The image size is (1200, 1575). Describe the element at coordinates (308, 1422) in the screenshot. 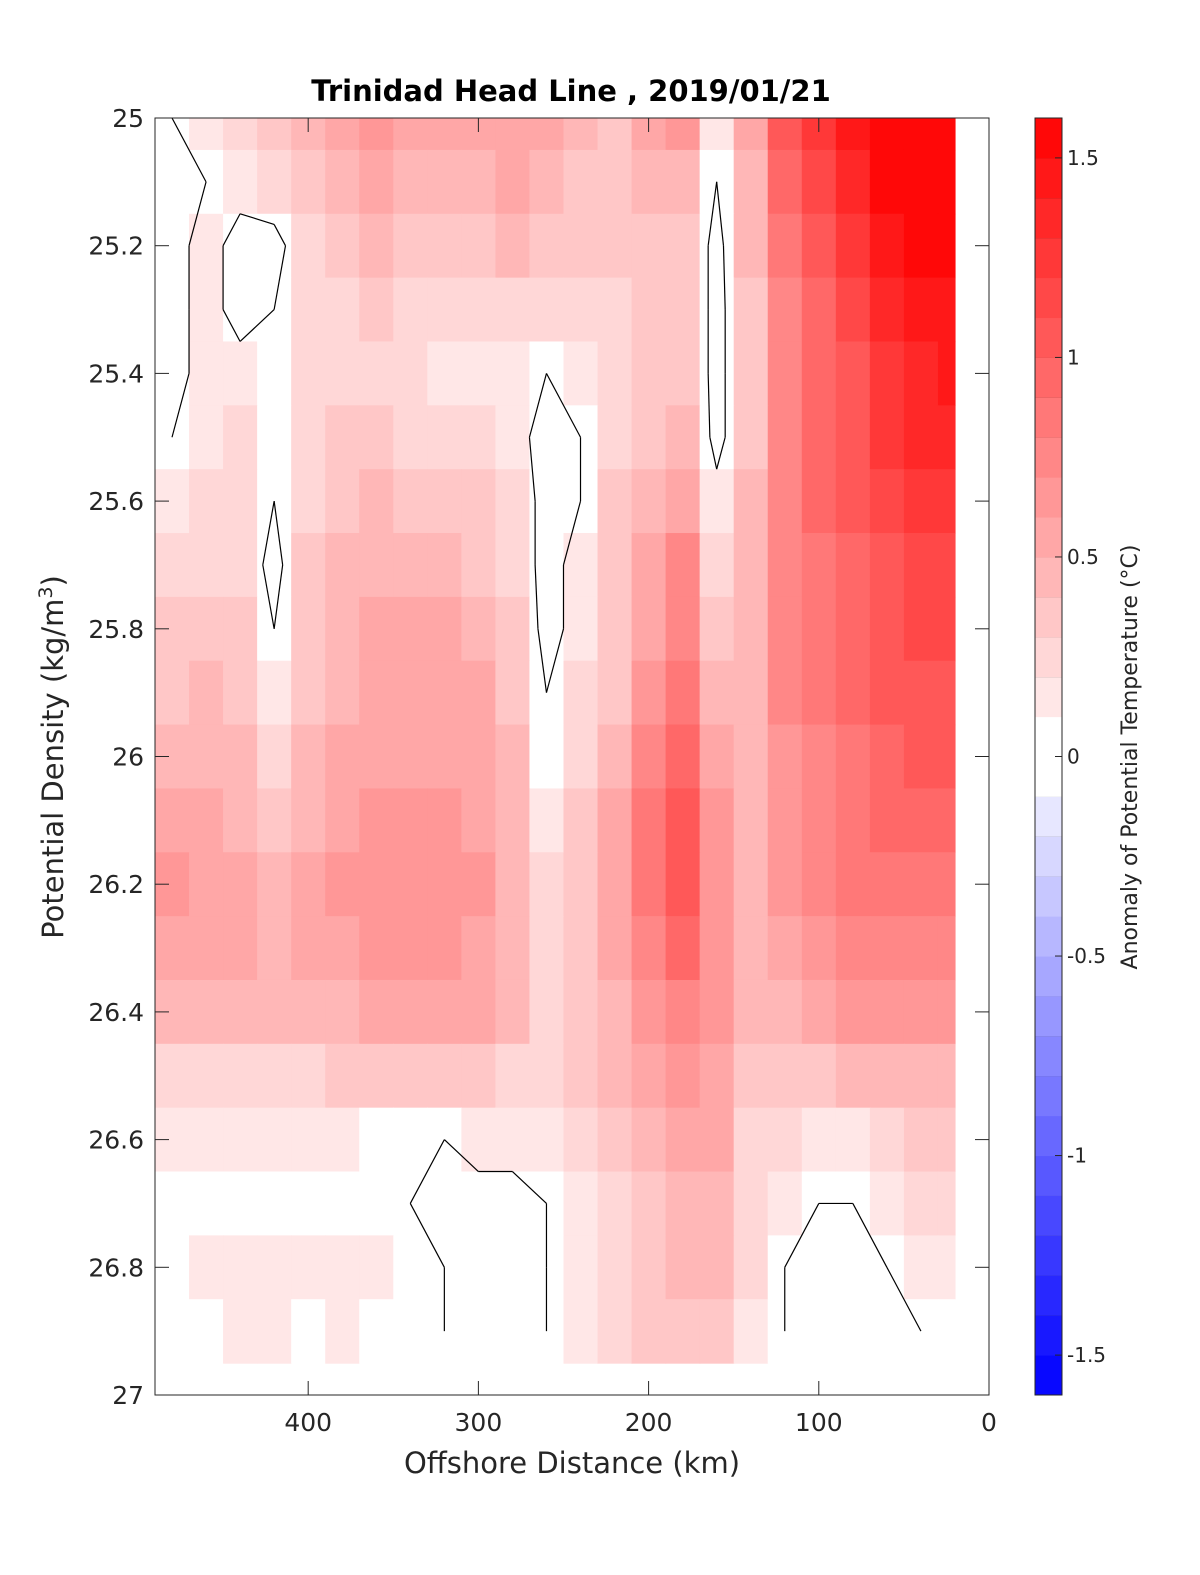

I see `x-tick-label: 400` at that location.